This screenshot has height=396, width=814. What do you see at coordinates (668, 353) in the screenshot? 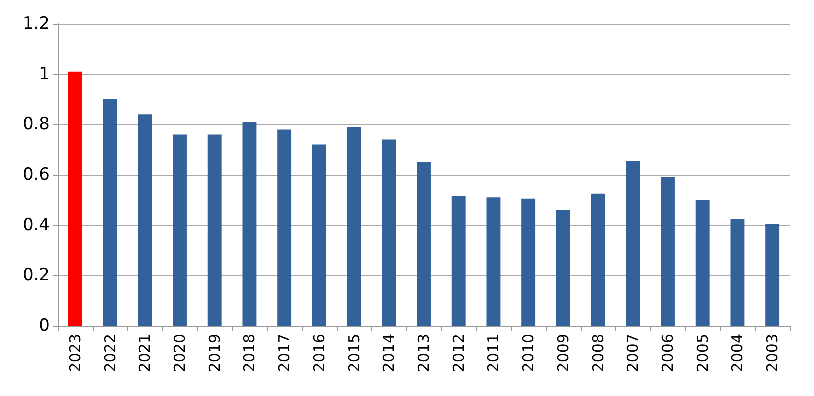
I see `x-tick-label: 2006` at bounding box center [668, 353].